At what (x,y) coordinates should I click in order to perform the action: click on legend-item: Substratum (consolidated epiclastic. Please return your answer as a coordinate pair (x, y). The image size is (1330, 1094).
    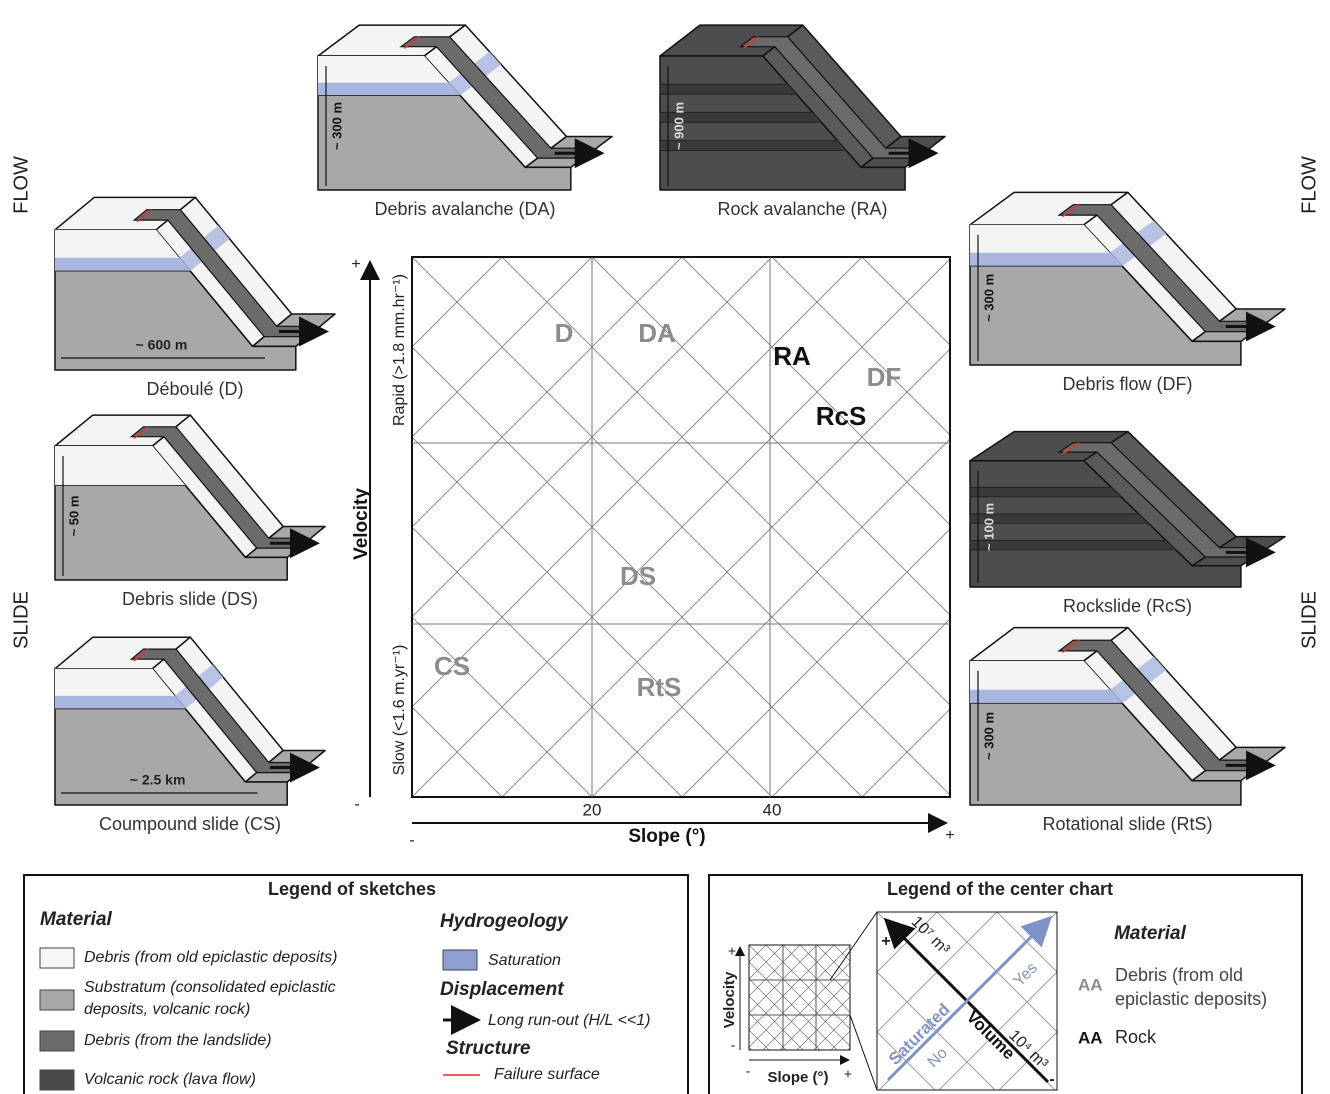
    Looking at the image, I should click on (210, 987).